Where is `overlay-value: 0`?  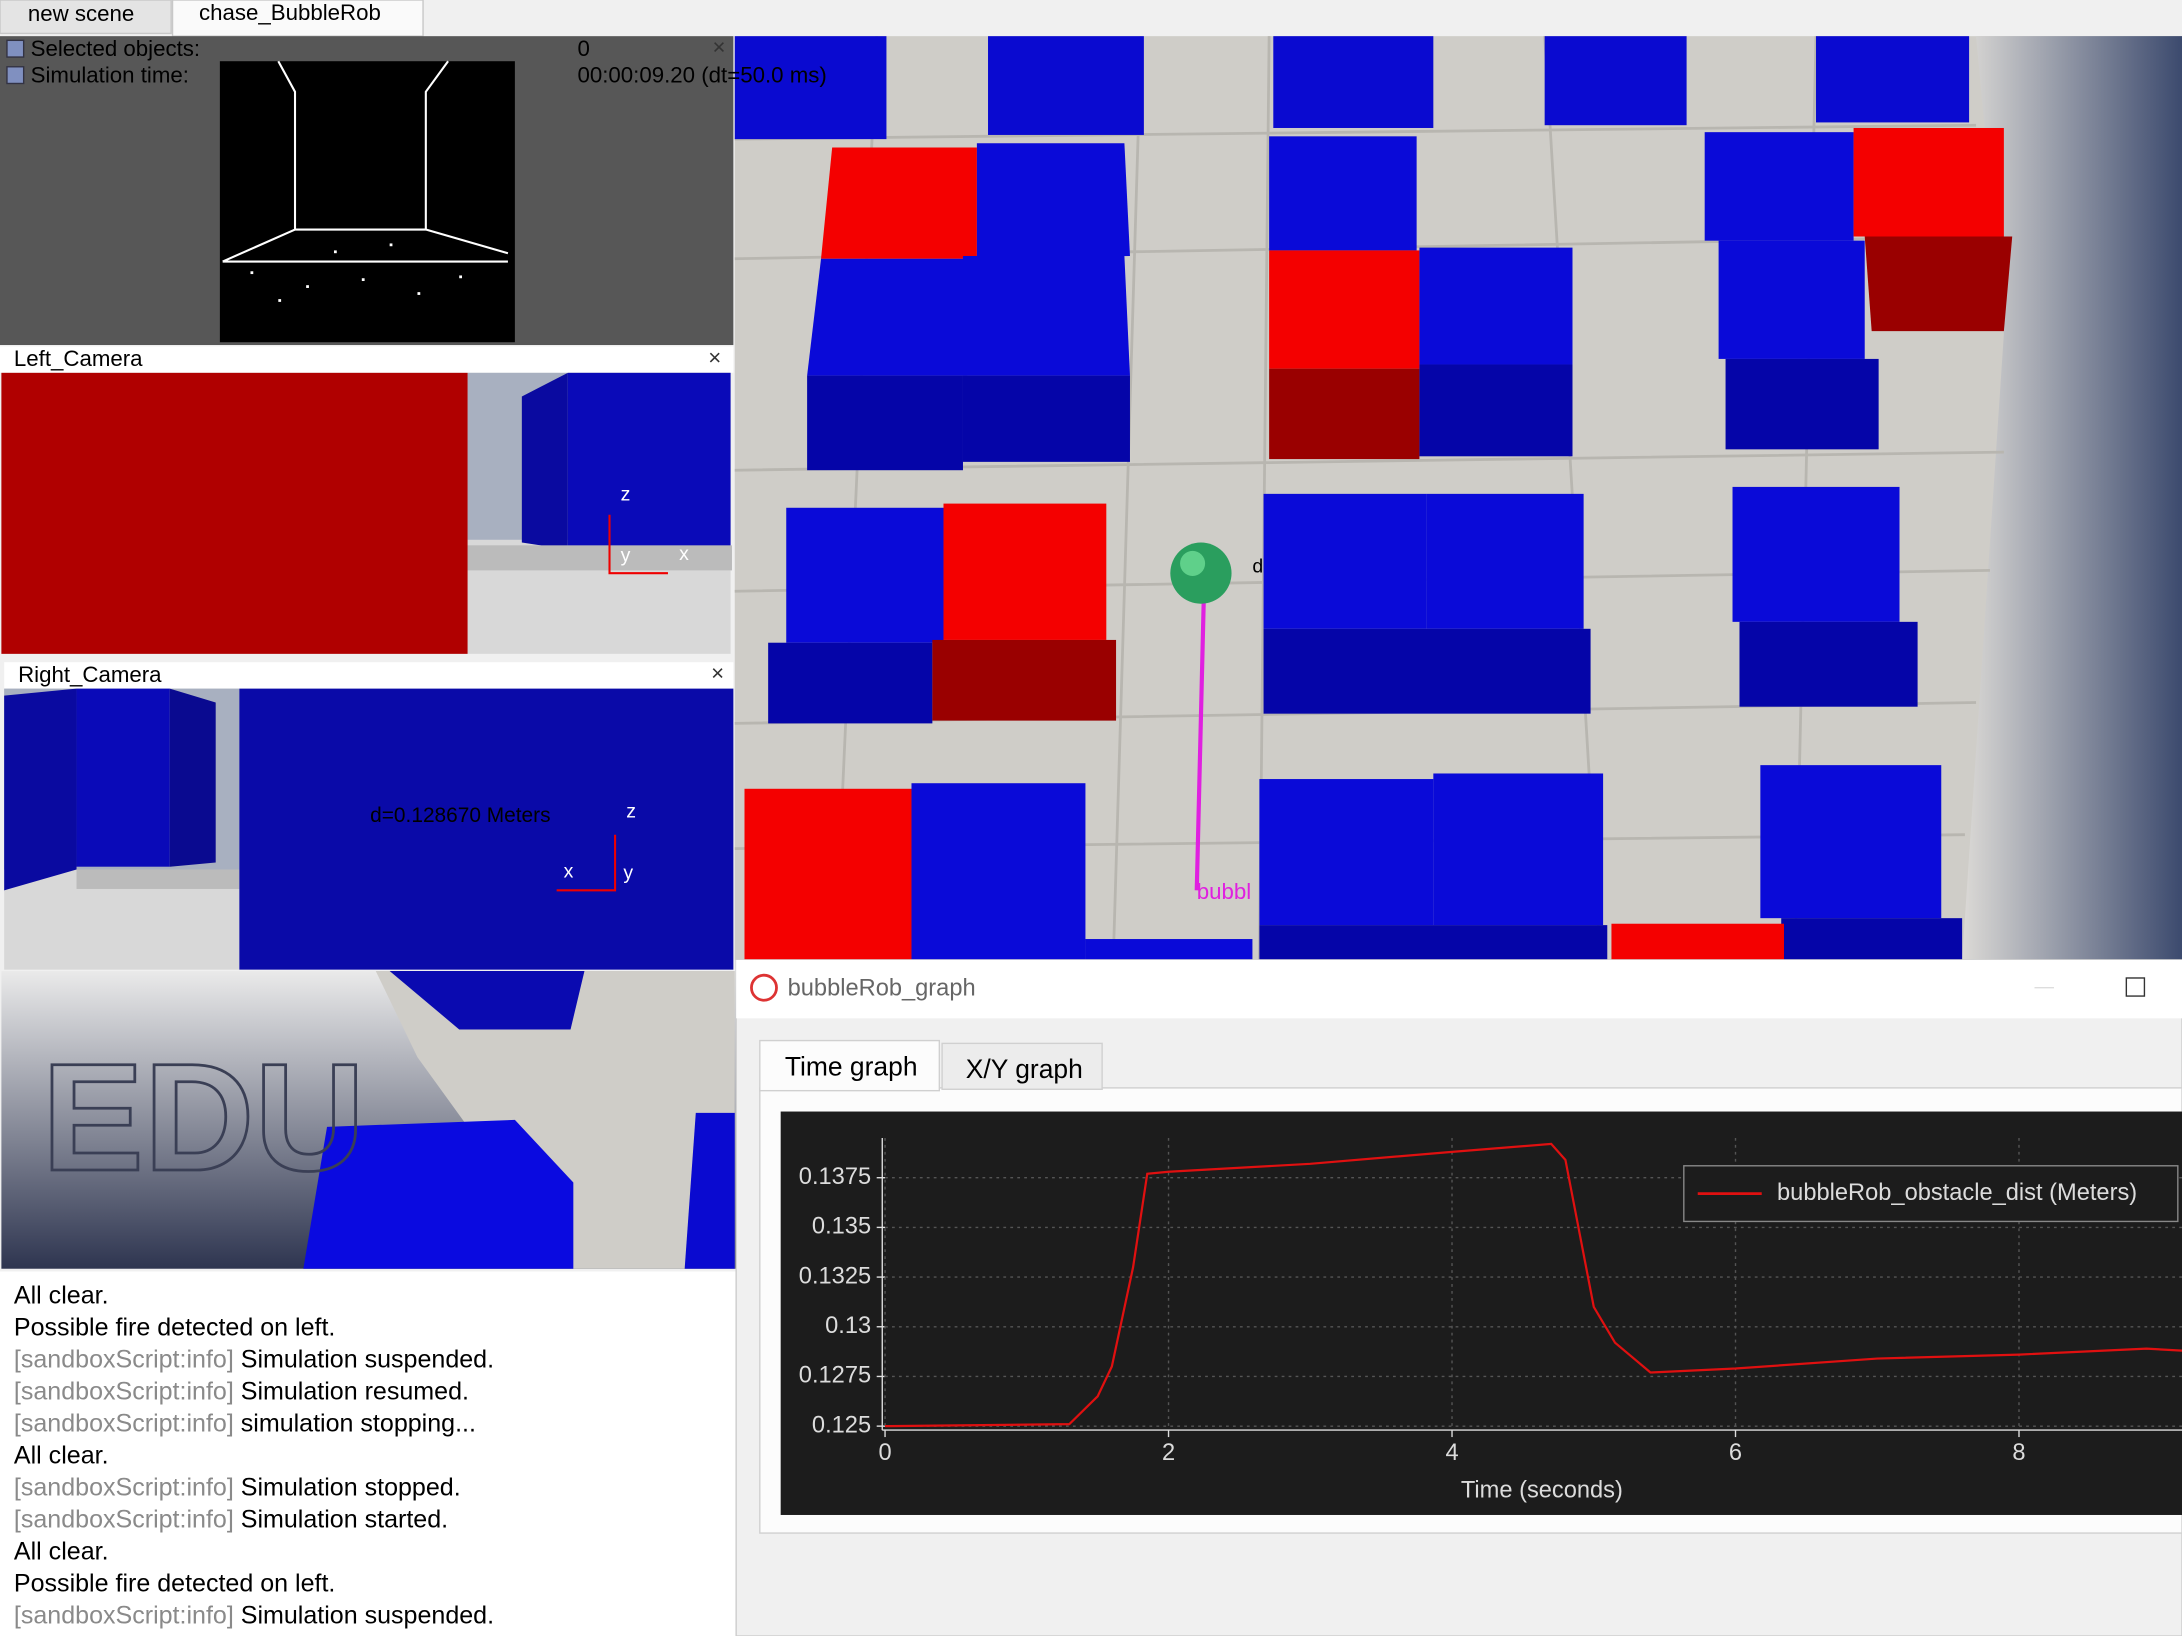
overlay-value: 0 is located at coordinates (584, 48).